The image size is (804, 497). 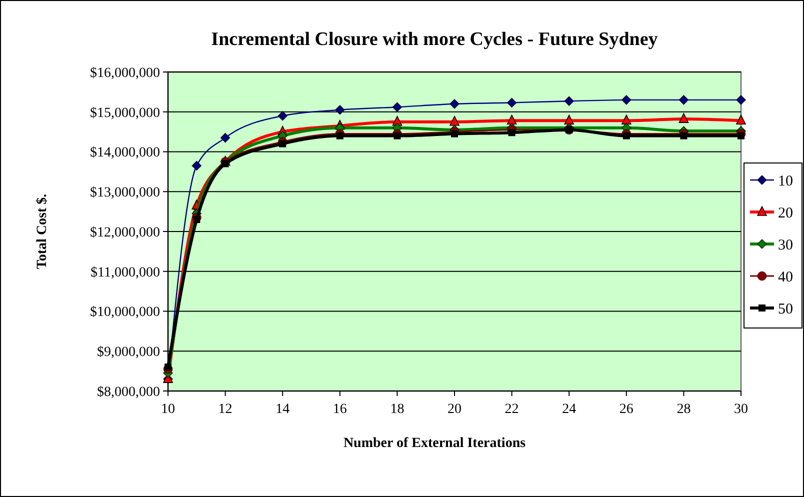 What do you see at coordinates (785, 213) in the screenshot?
I see `legend-label: 20` at bounding box center [785, 213].